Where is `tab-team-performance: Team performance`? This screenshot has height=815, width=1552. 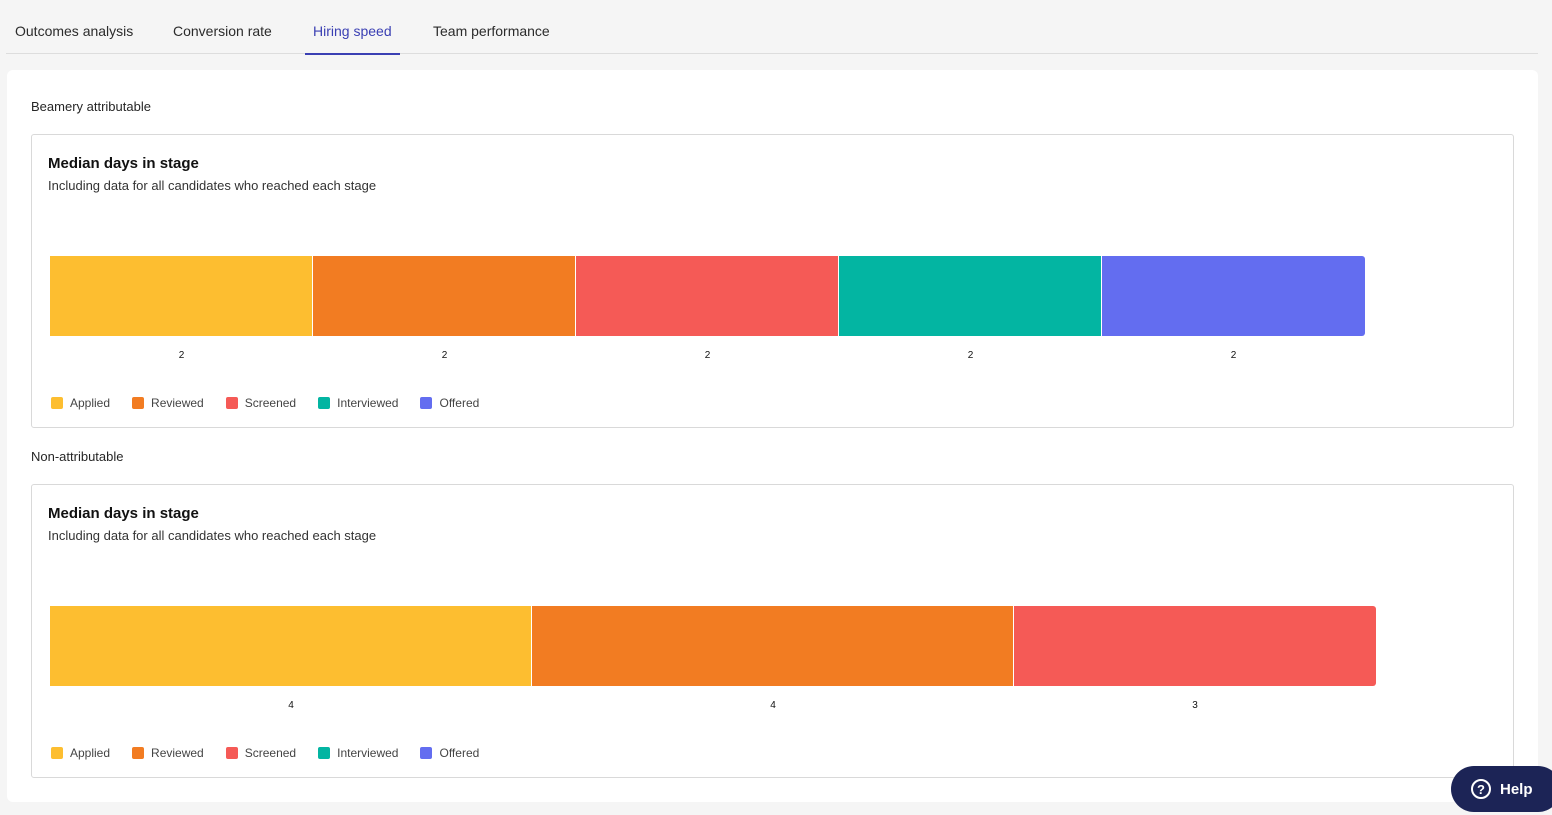
tab-team-performance: Team performance is located at coordinates (491, 31).